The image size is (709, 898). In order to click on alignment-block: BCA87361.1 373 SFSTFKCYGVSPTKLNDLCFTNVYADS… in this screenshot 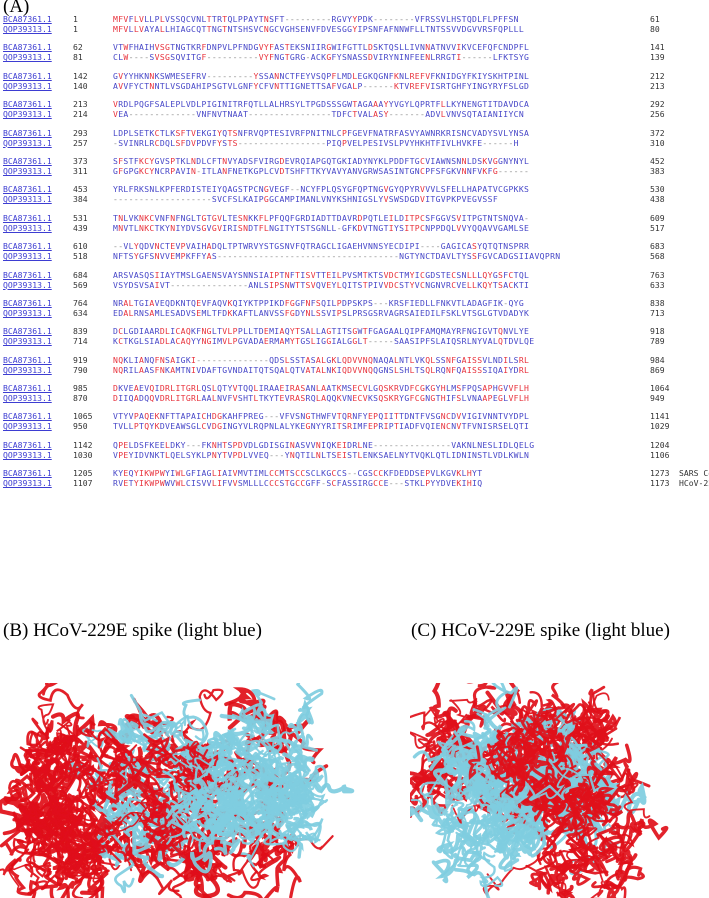, I will do `click(355, 170)`.